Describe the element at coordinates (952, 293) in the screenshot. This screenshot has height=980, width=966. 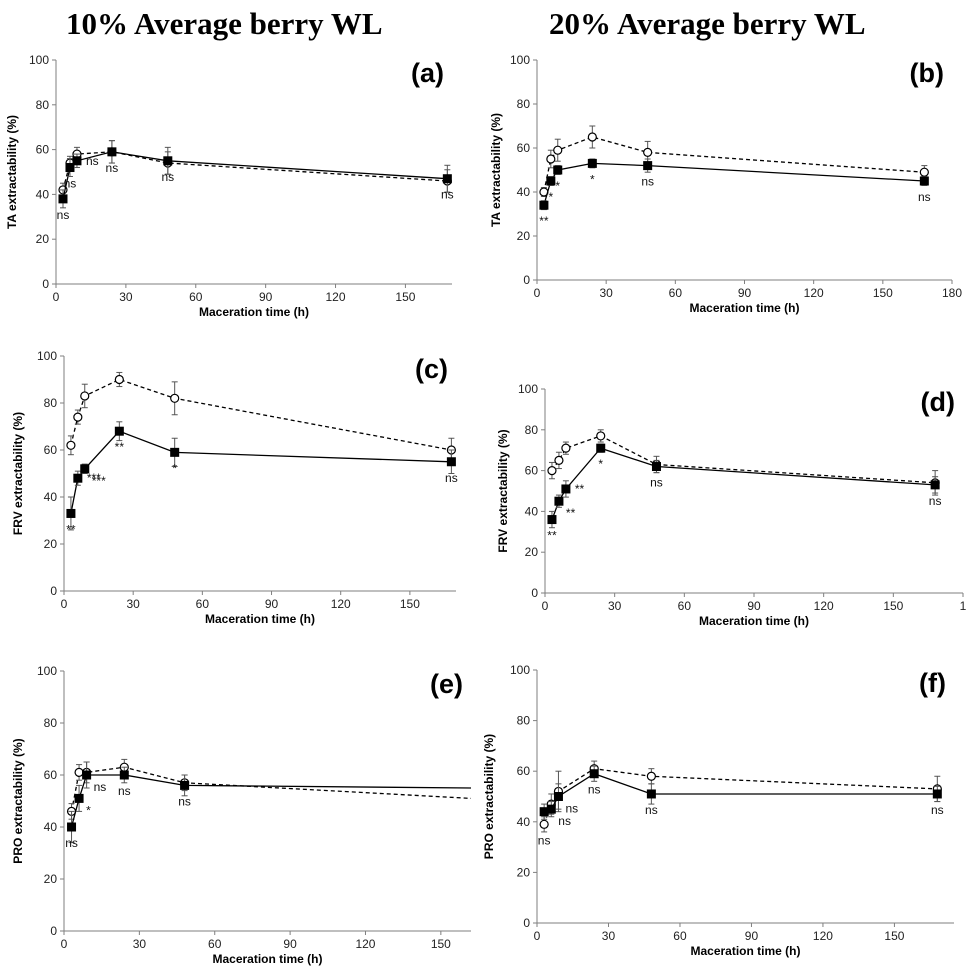
I see `x-tick-label: 180` at that location.